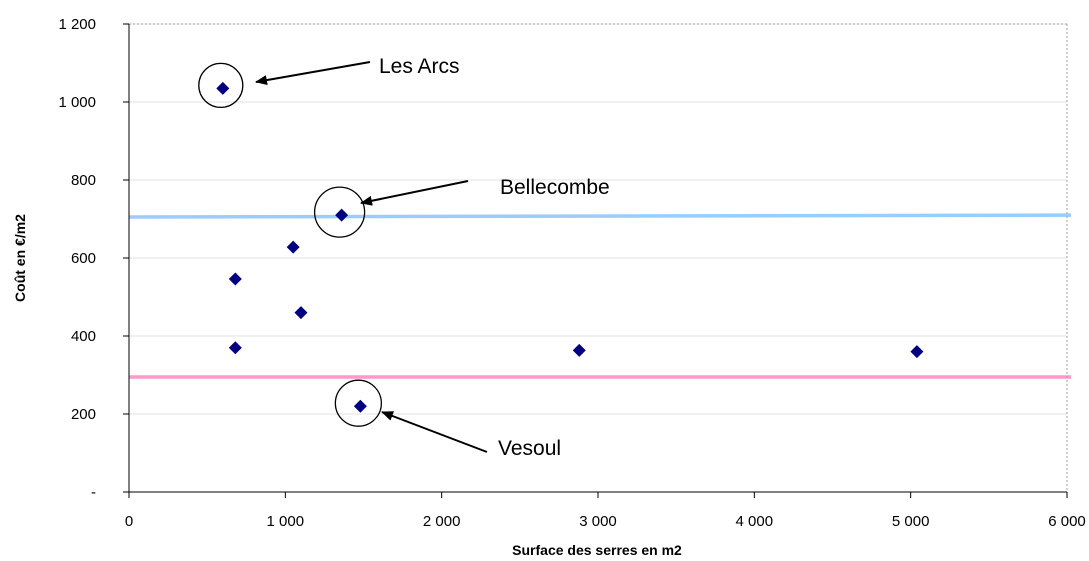 This screenshot has width=1089, height=561. What do you see at coordinates (419, 66) in the screenshot?
I see `annotation-label-0: Les Arcs` at bounding box center [419, 66].